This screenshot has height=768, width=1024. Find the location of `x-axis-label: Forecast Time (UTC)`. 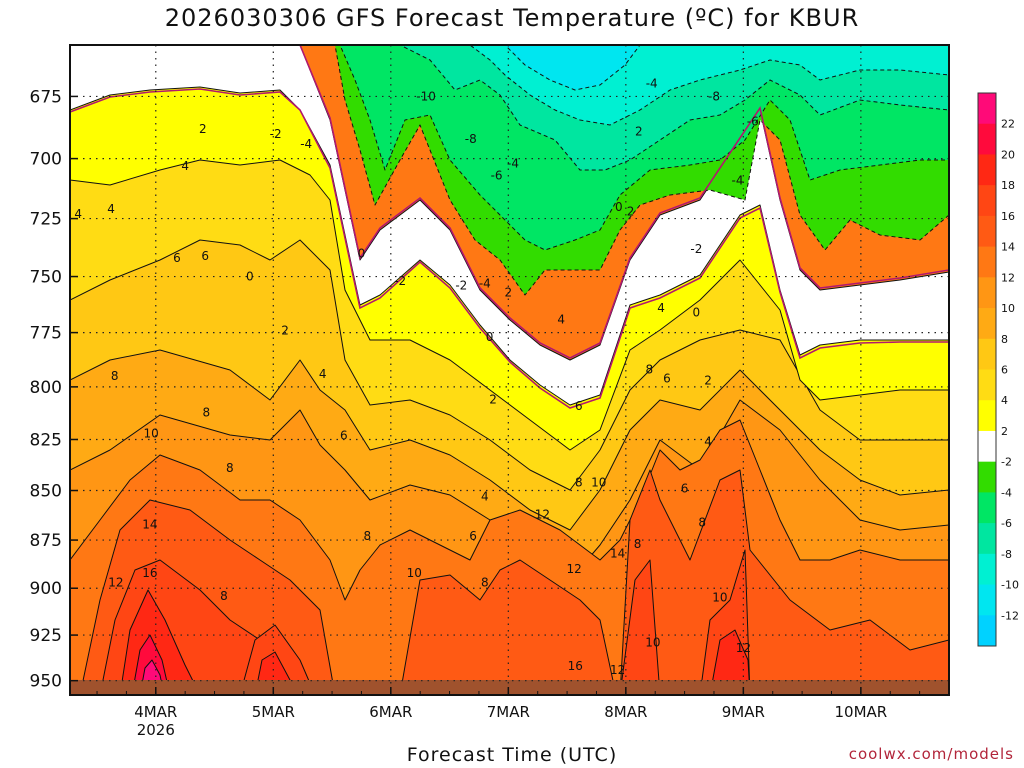

x-axis-label: Forecast Time (UTC) is located at coordinates (512, 755).